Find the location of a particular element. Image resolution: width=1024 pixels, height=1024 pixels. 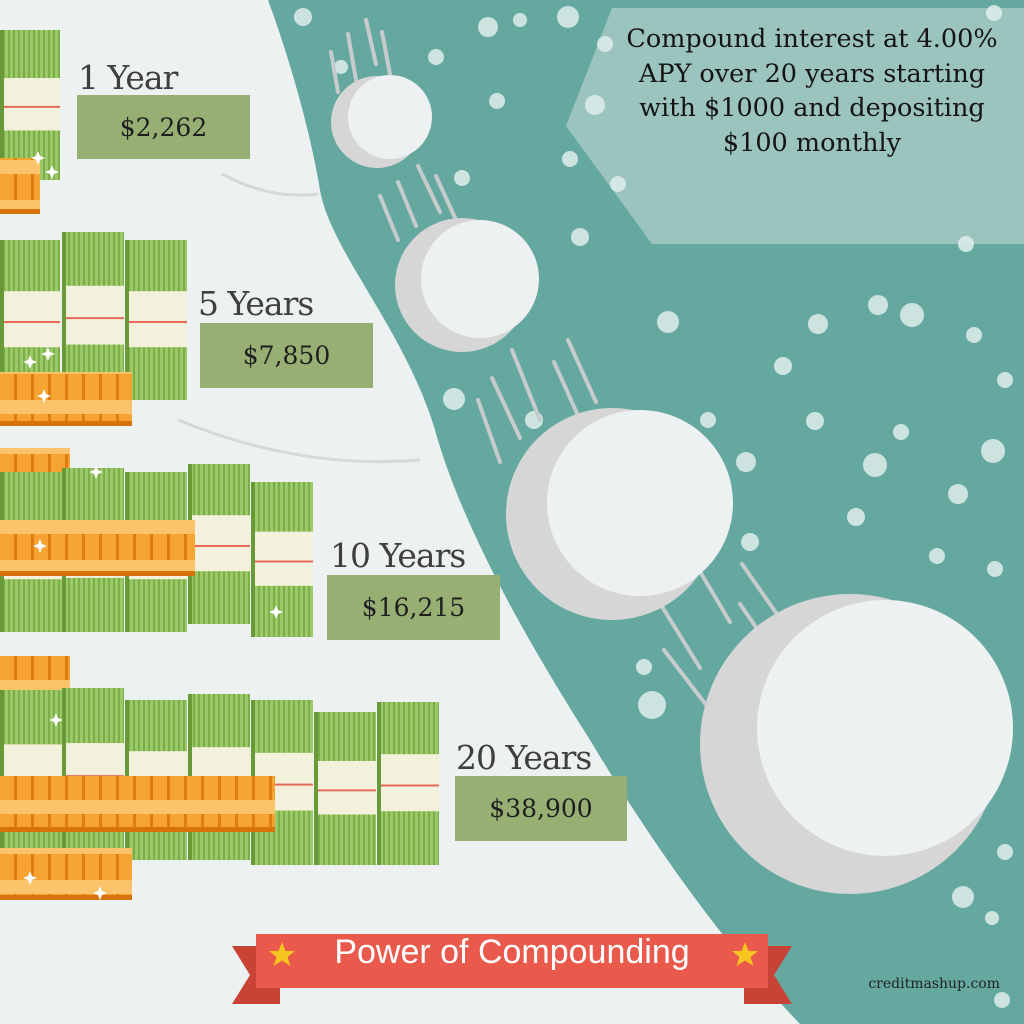

milestone-4-amount: $38,900 is located at coordinates (541, 808).